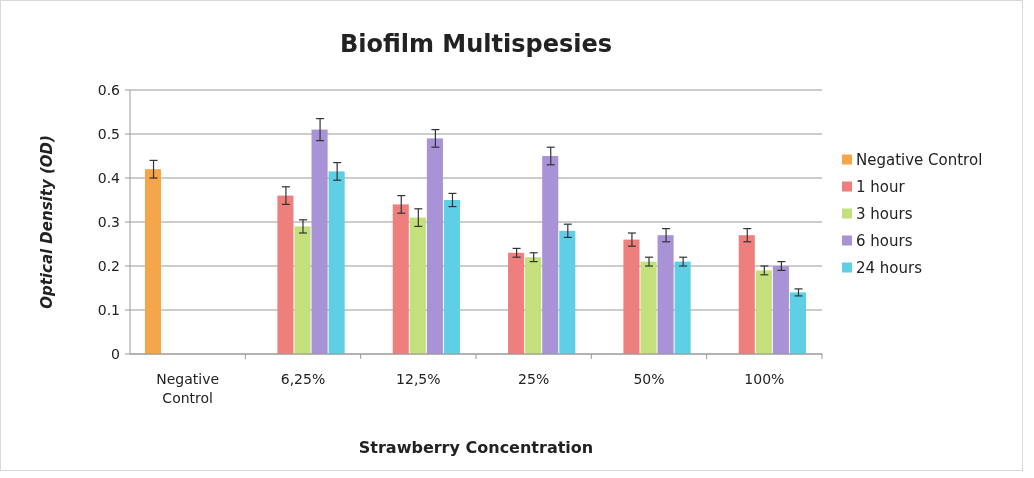  What do you see at coordinates (649, 379) in the screenshot?
I see `x-tick-label: 50%` at bounding box center [649, 379].